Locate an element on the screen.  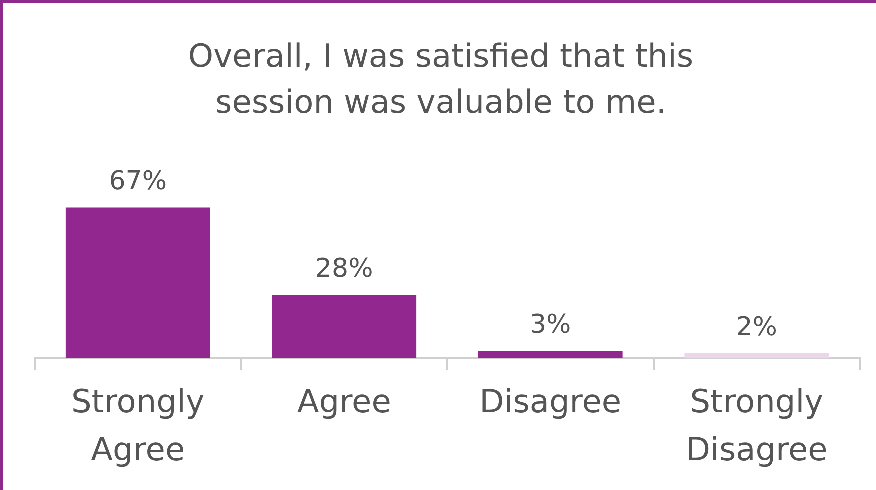
chart-title: Overall, I was satisfied that this session was valuable to me. is located at coordinates (441, 79).